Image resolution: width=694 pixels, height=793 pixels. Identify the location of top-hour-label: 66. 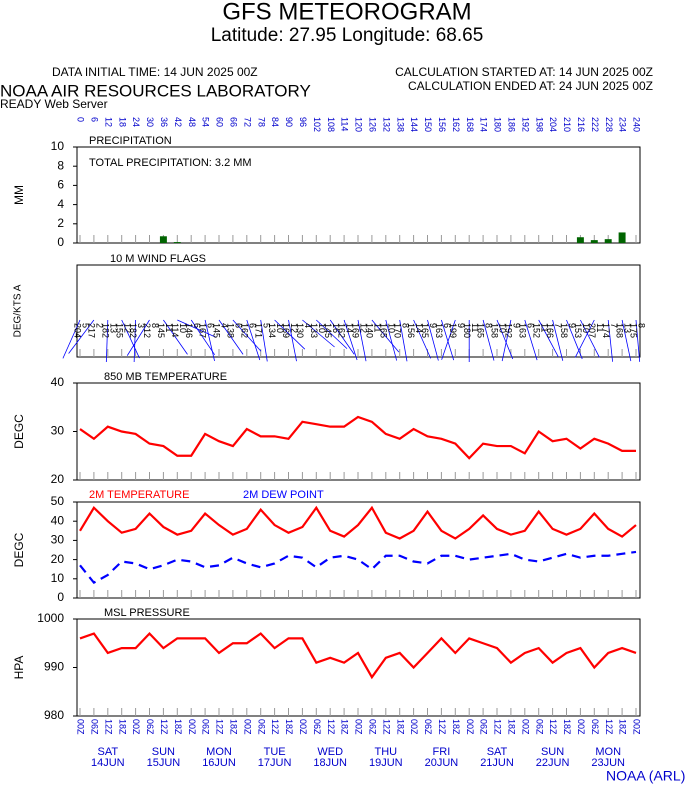
(234, 122).